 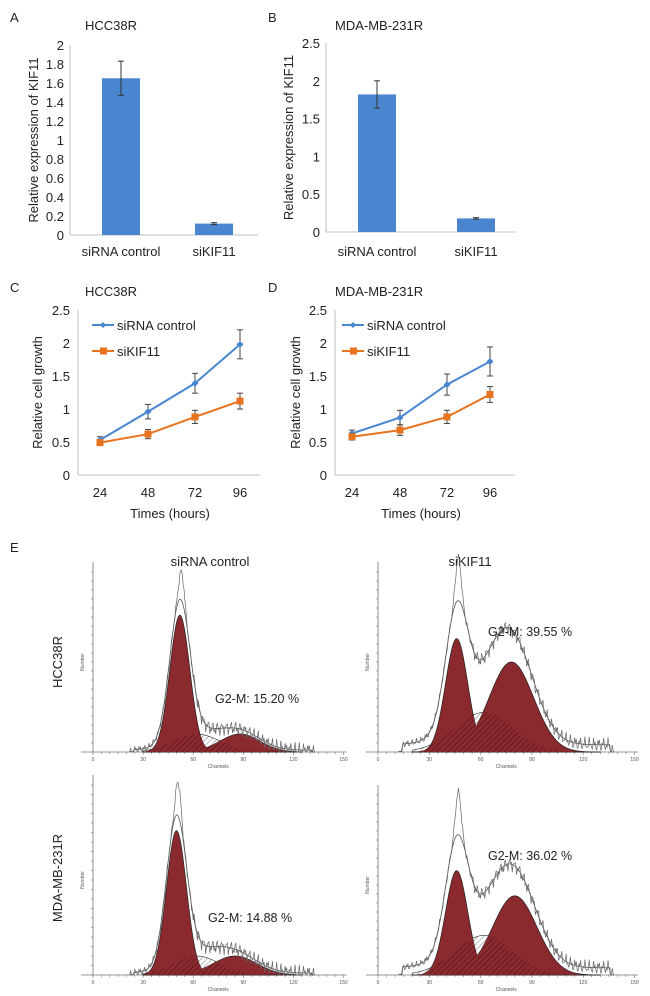 I want to click on y-tick-label: 1.6, so click(x=55, y=83).